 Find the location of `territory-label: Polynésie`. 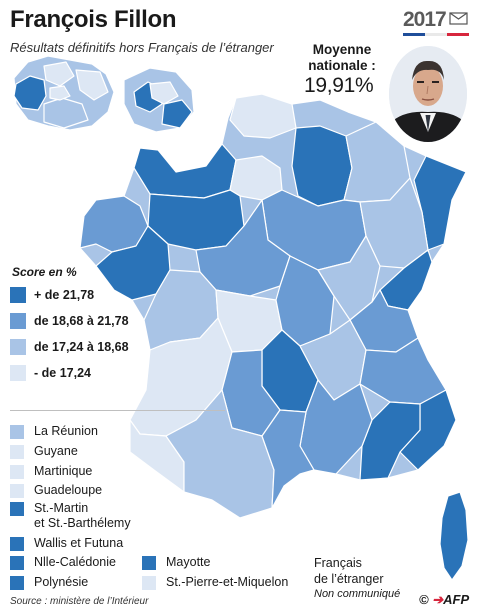

territory-label: Polynésie is located at coordinates (61, 582).